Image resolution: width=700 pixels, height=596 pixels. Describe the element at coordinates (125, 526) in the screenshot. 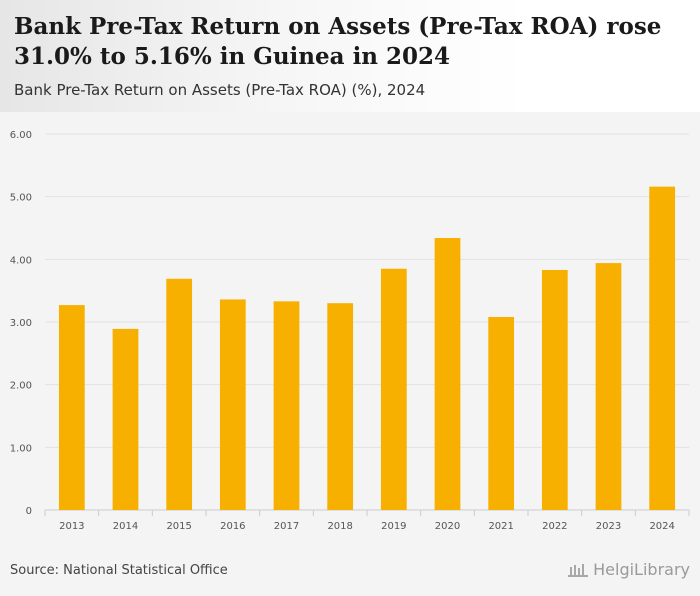

I see `x-tick-label: 2014` at that location.